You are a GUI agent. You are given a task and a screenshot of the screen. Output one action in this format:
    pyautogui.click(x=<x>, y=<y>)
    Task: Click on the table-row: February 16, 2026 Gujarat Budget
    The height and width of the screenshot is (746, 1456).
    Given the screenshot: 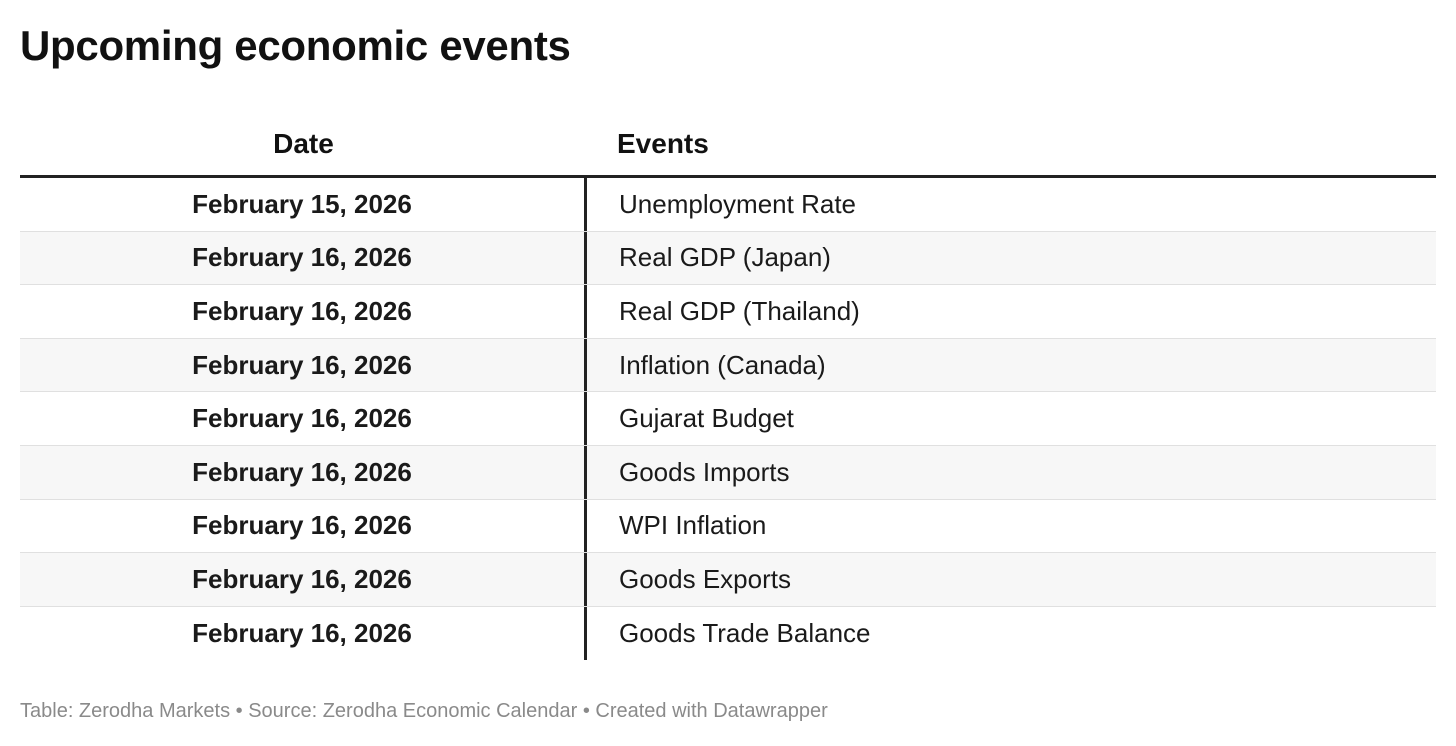 What is the action you would take?
    pyautogui.click(x=728, y=419)
    